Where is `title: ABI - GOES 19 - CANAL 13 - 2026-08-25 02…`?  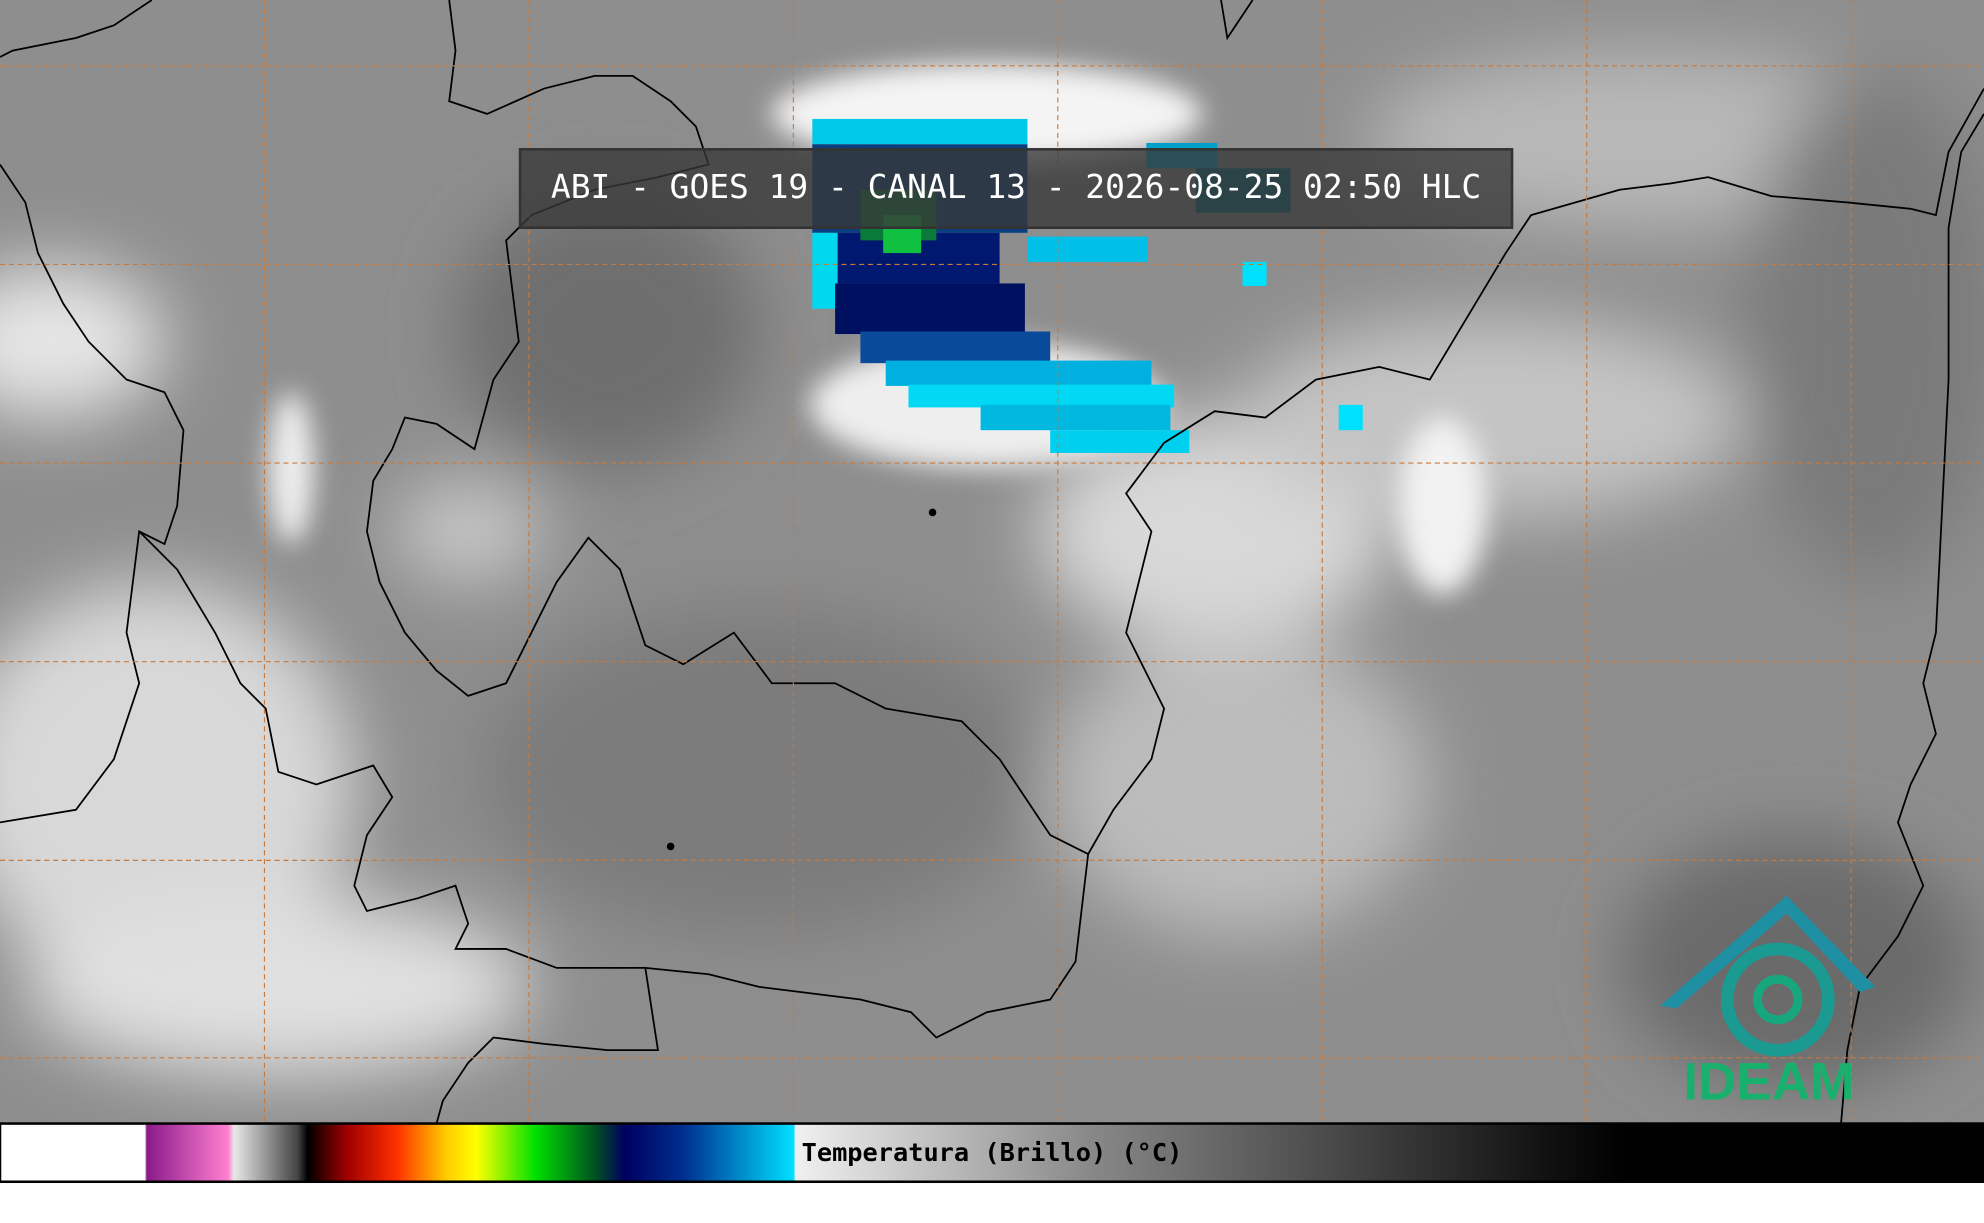 title: ABI - GOES 19 - CANAL 13 - 2026-08-25 02… is located at coordinates (1016, 186).